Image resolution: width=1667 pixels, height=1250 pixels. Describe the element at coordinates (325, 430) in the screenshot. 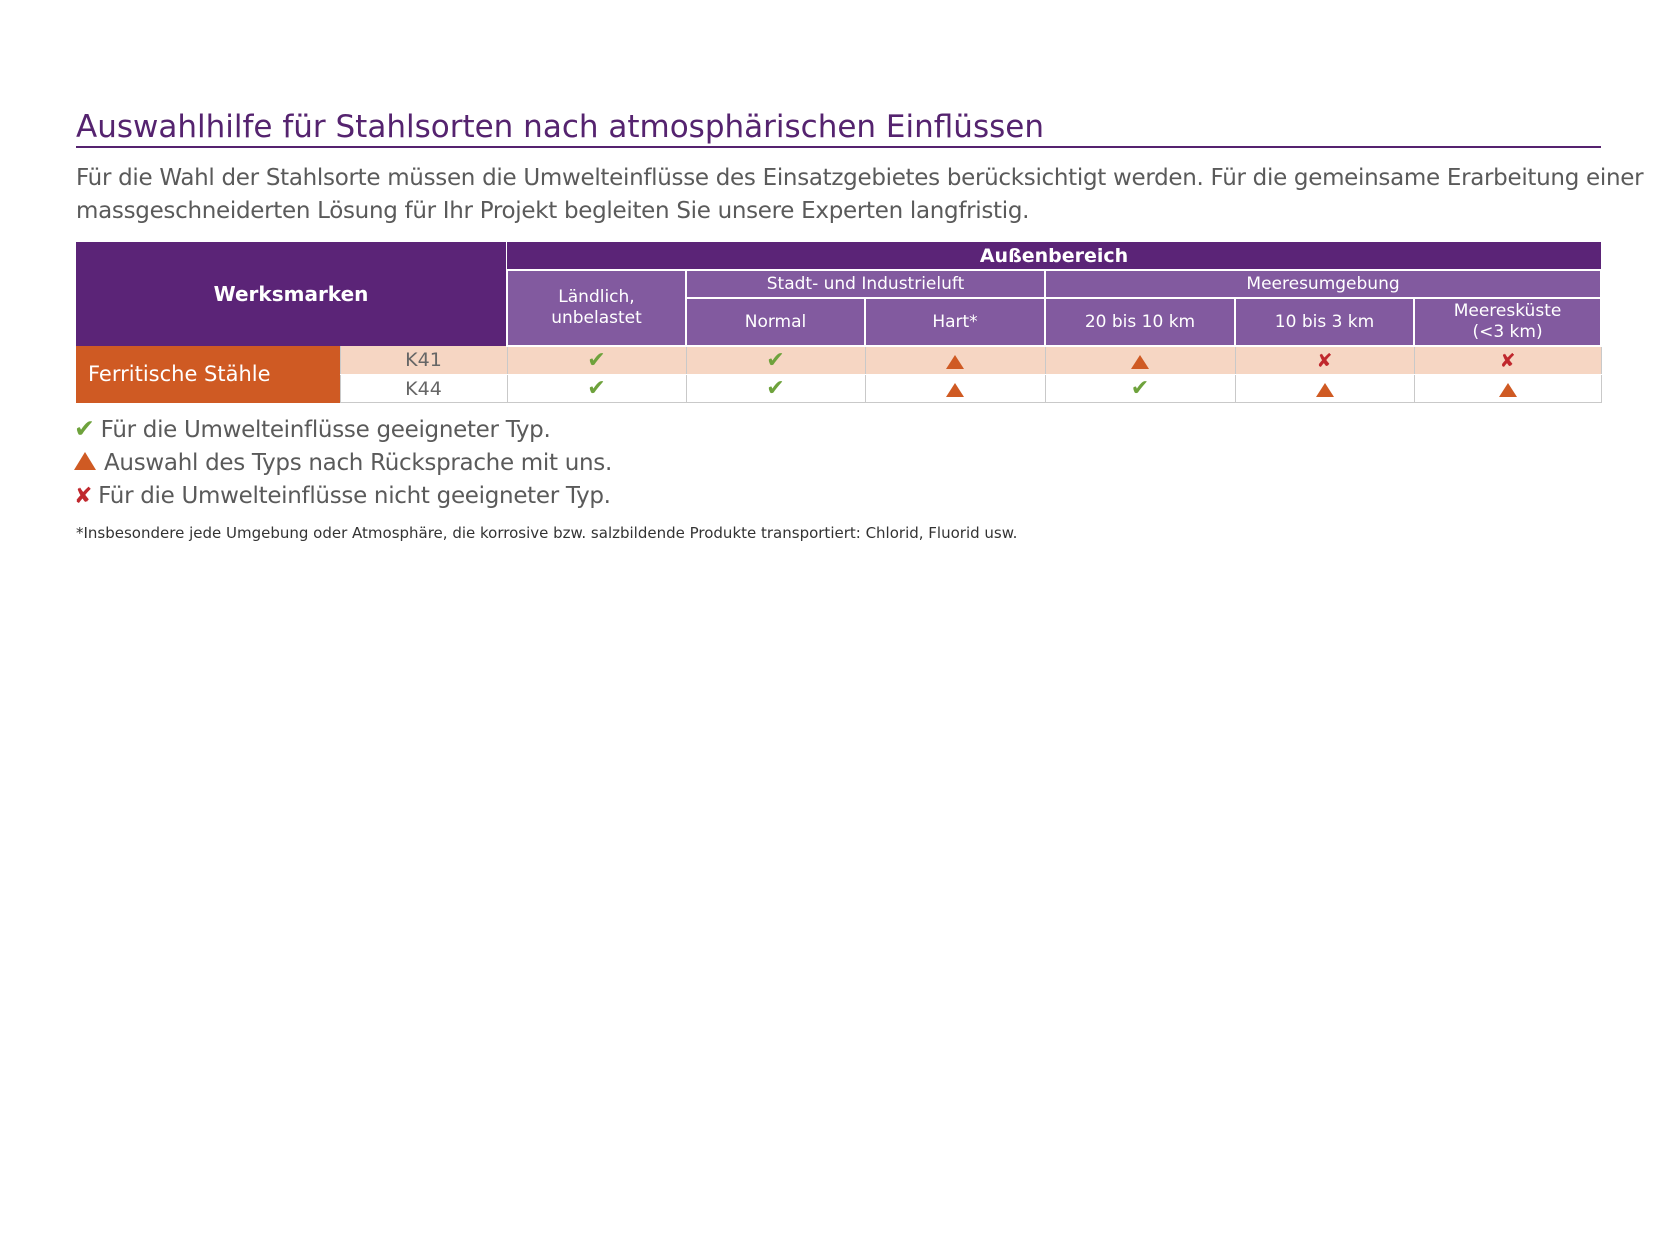

I see `legend-text-suitable: Für die Umwelteinflüsse geeigneter Typ.` at that location.